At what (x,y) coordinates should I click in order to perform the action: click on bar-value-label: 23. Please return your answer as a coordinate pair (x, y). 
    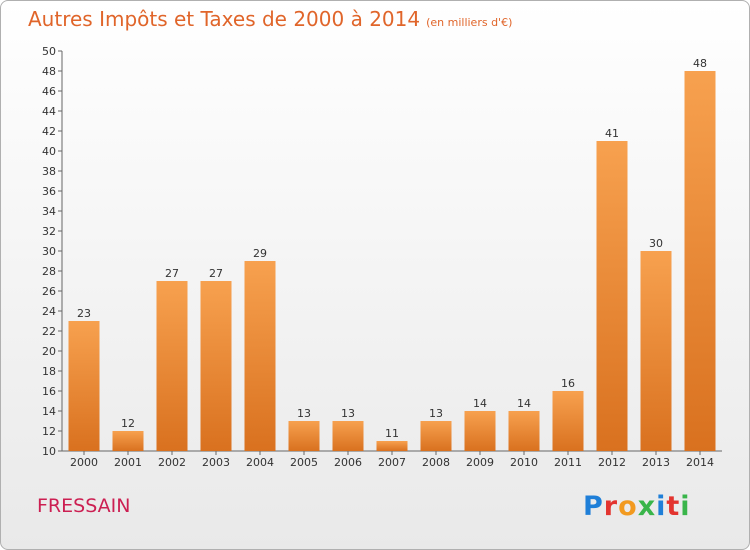
    Looking at the image, I should click on (84, 313).